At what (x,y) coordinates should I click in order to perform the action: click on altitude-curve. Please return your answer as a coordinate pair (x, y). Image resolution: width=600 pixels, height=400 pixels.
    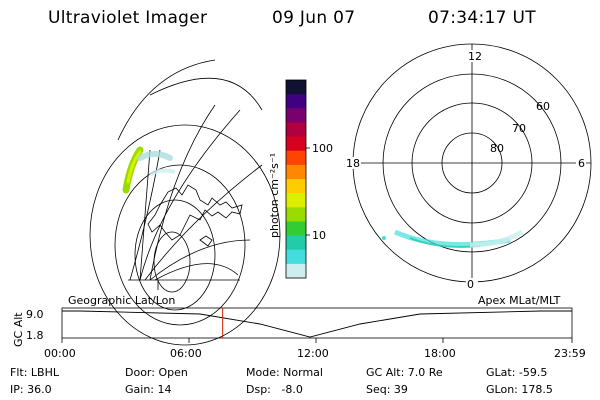
    Looking at the image, I should click on (317, 324).